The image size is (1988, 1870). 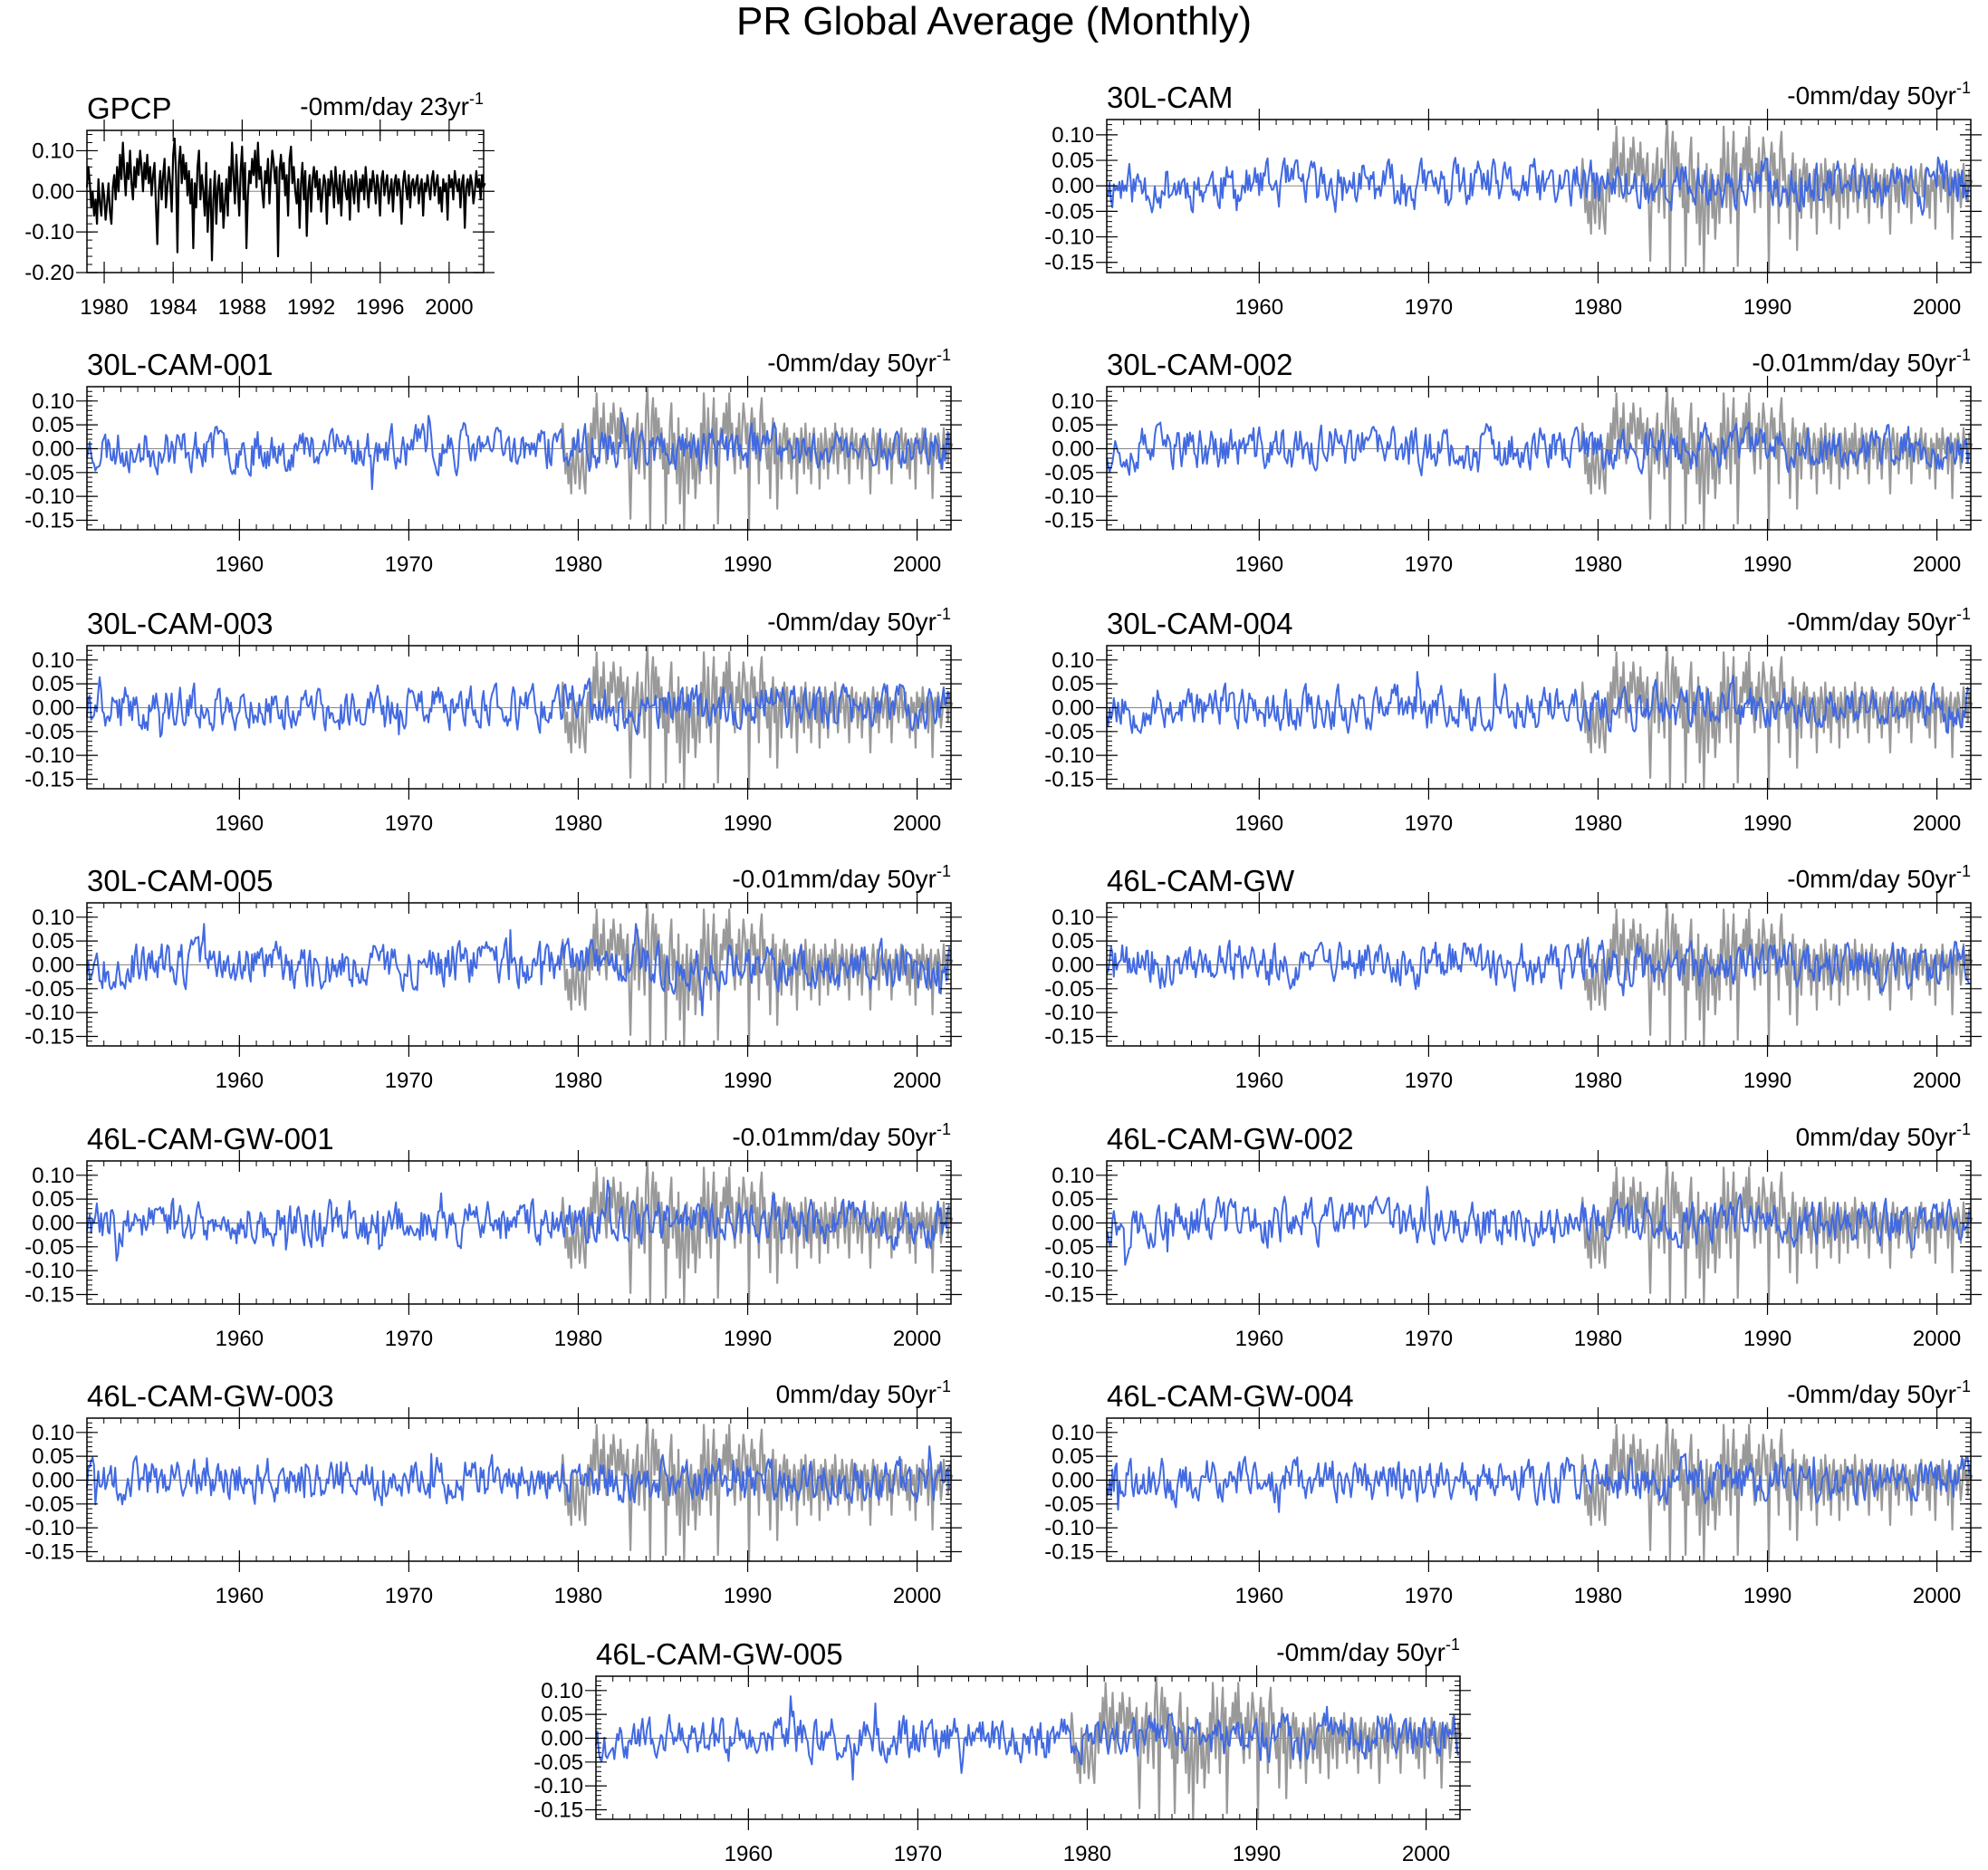 I want to click on x-tick-label: 1984, so click(x=173, y=307).